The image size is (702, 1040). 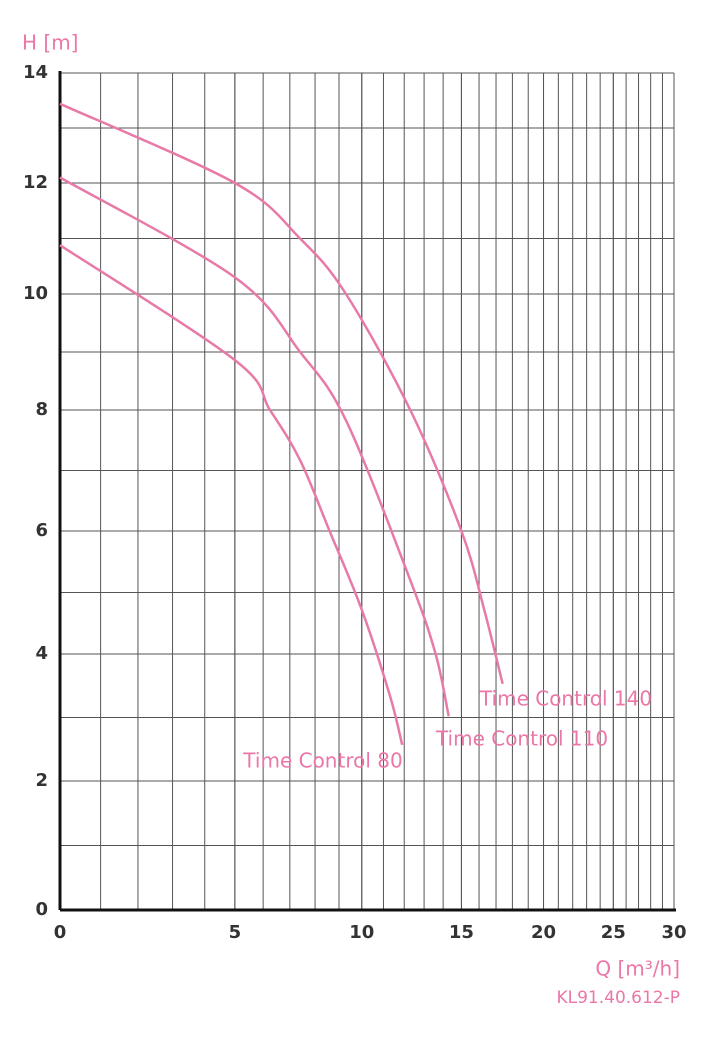 I want to click on y-tick-label: 14, so click(x=35, y=72).